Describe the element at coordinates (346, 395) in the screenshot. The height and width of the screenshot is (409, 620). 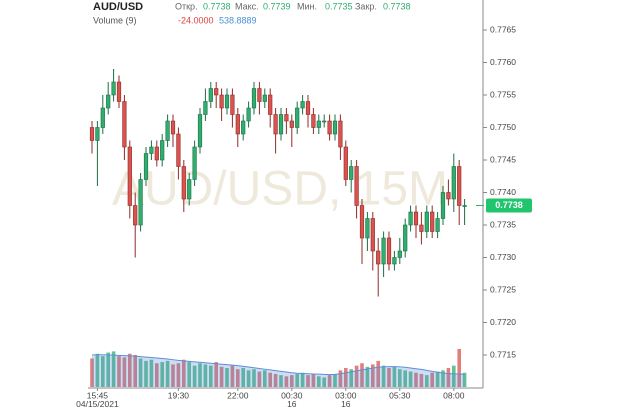
I see `x-tick-label: 03:00` at that location.